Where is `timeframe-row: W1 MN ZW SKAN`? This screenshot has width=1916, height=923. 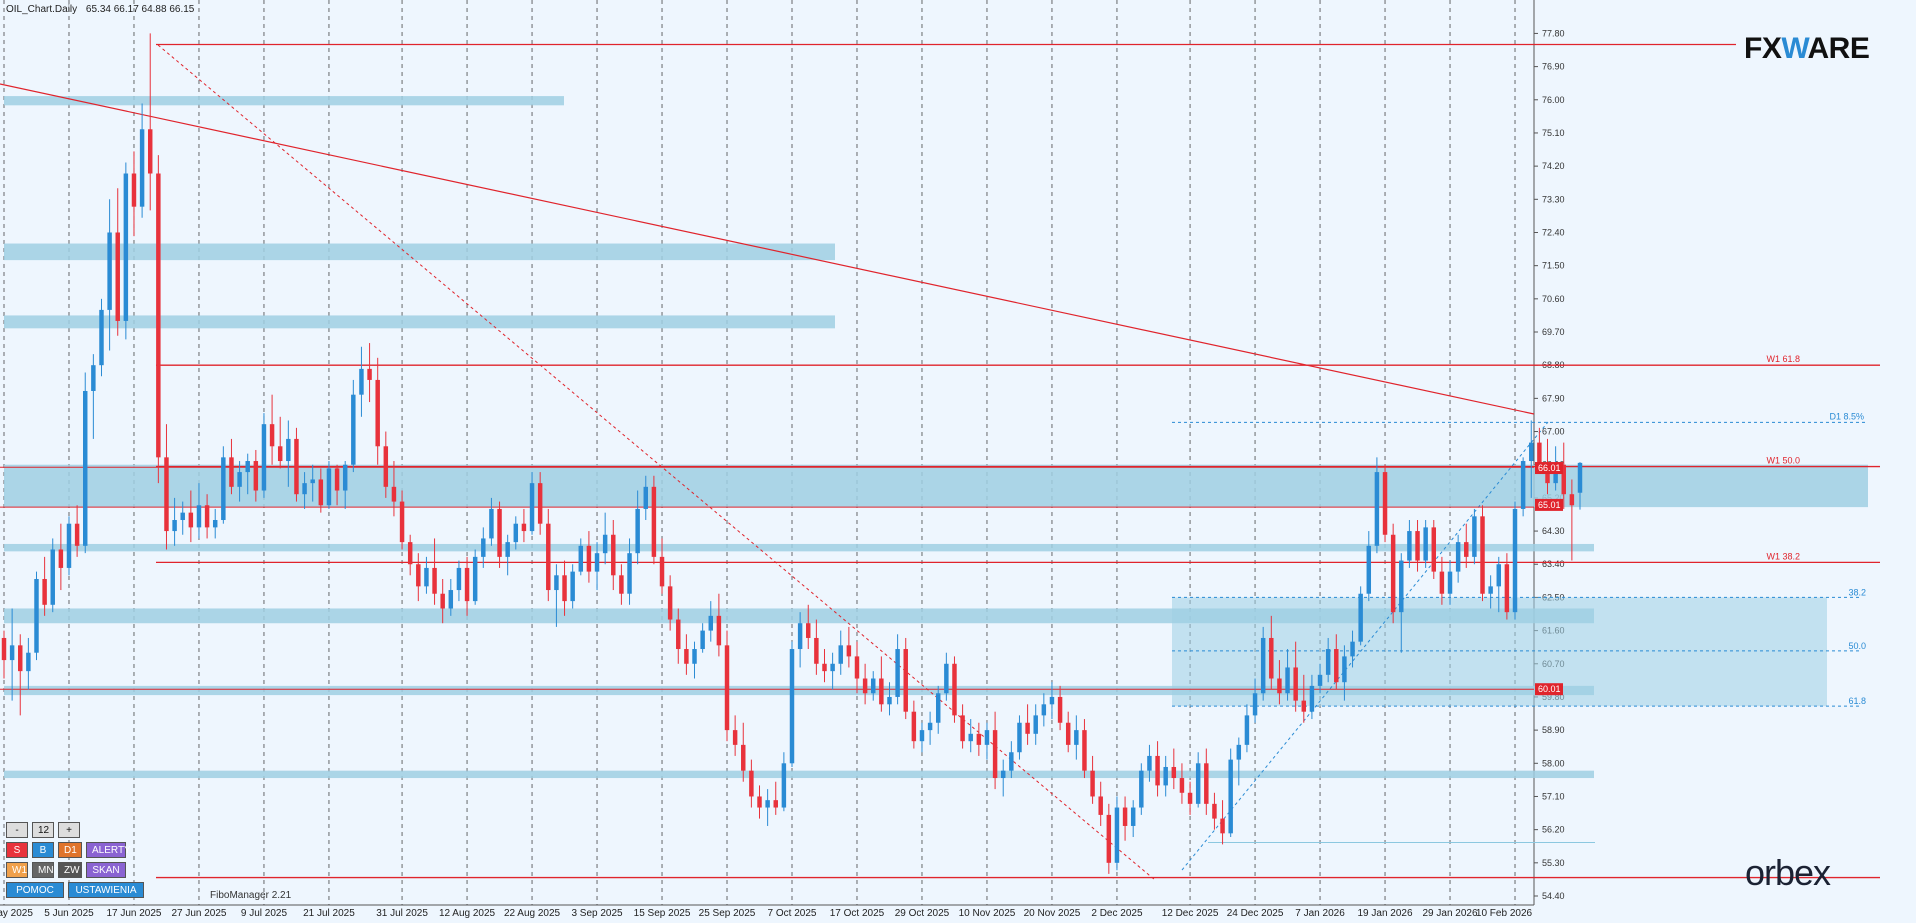
timeframe-row: W1 MN ZW SKAN is located at coordinates (75, 870).